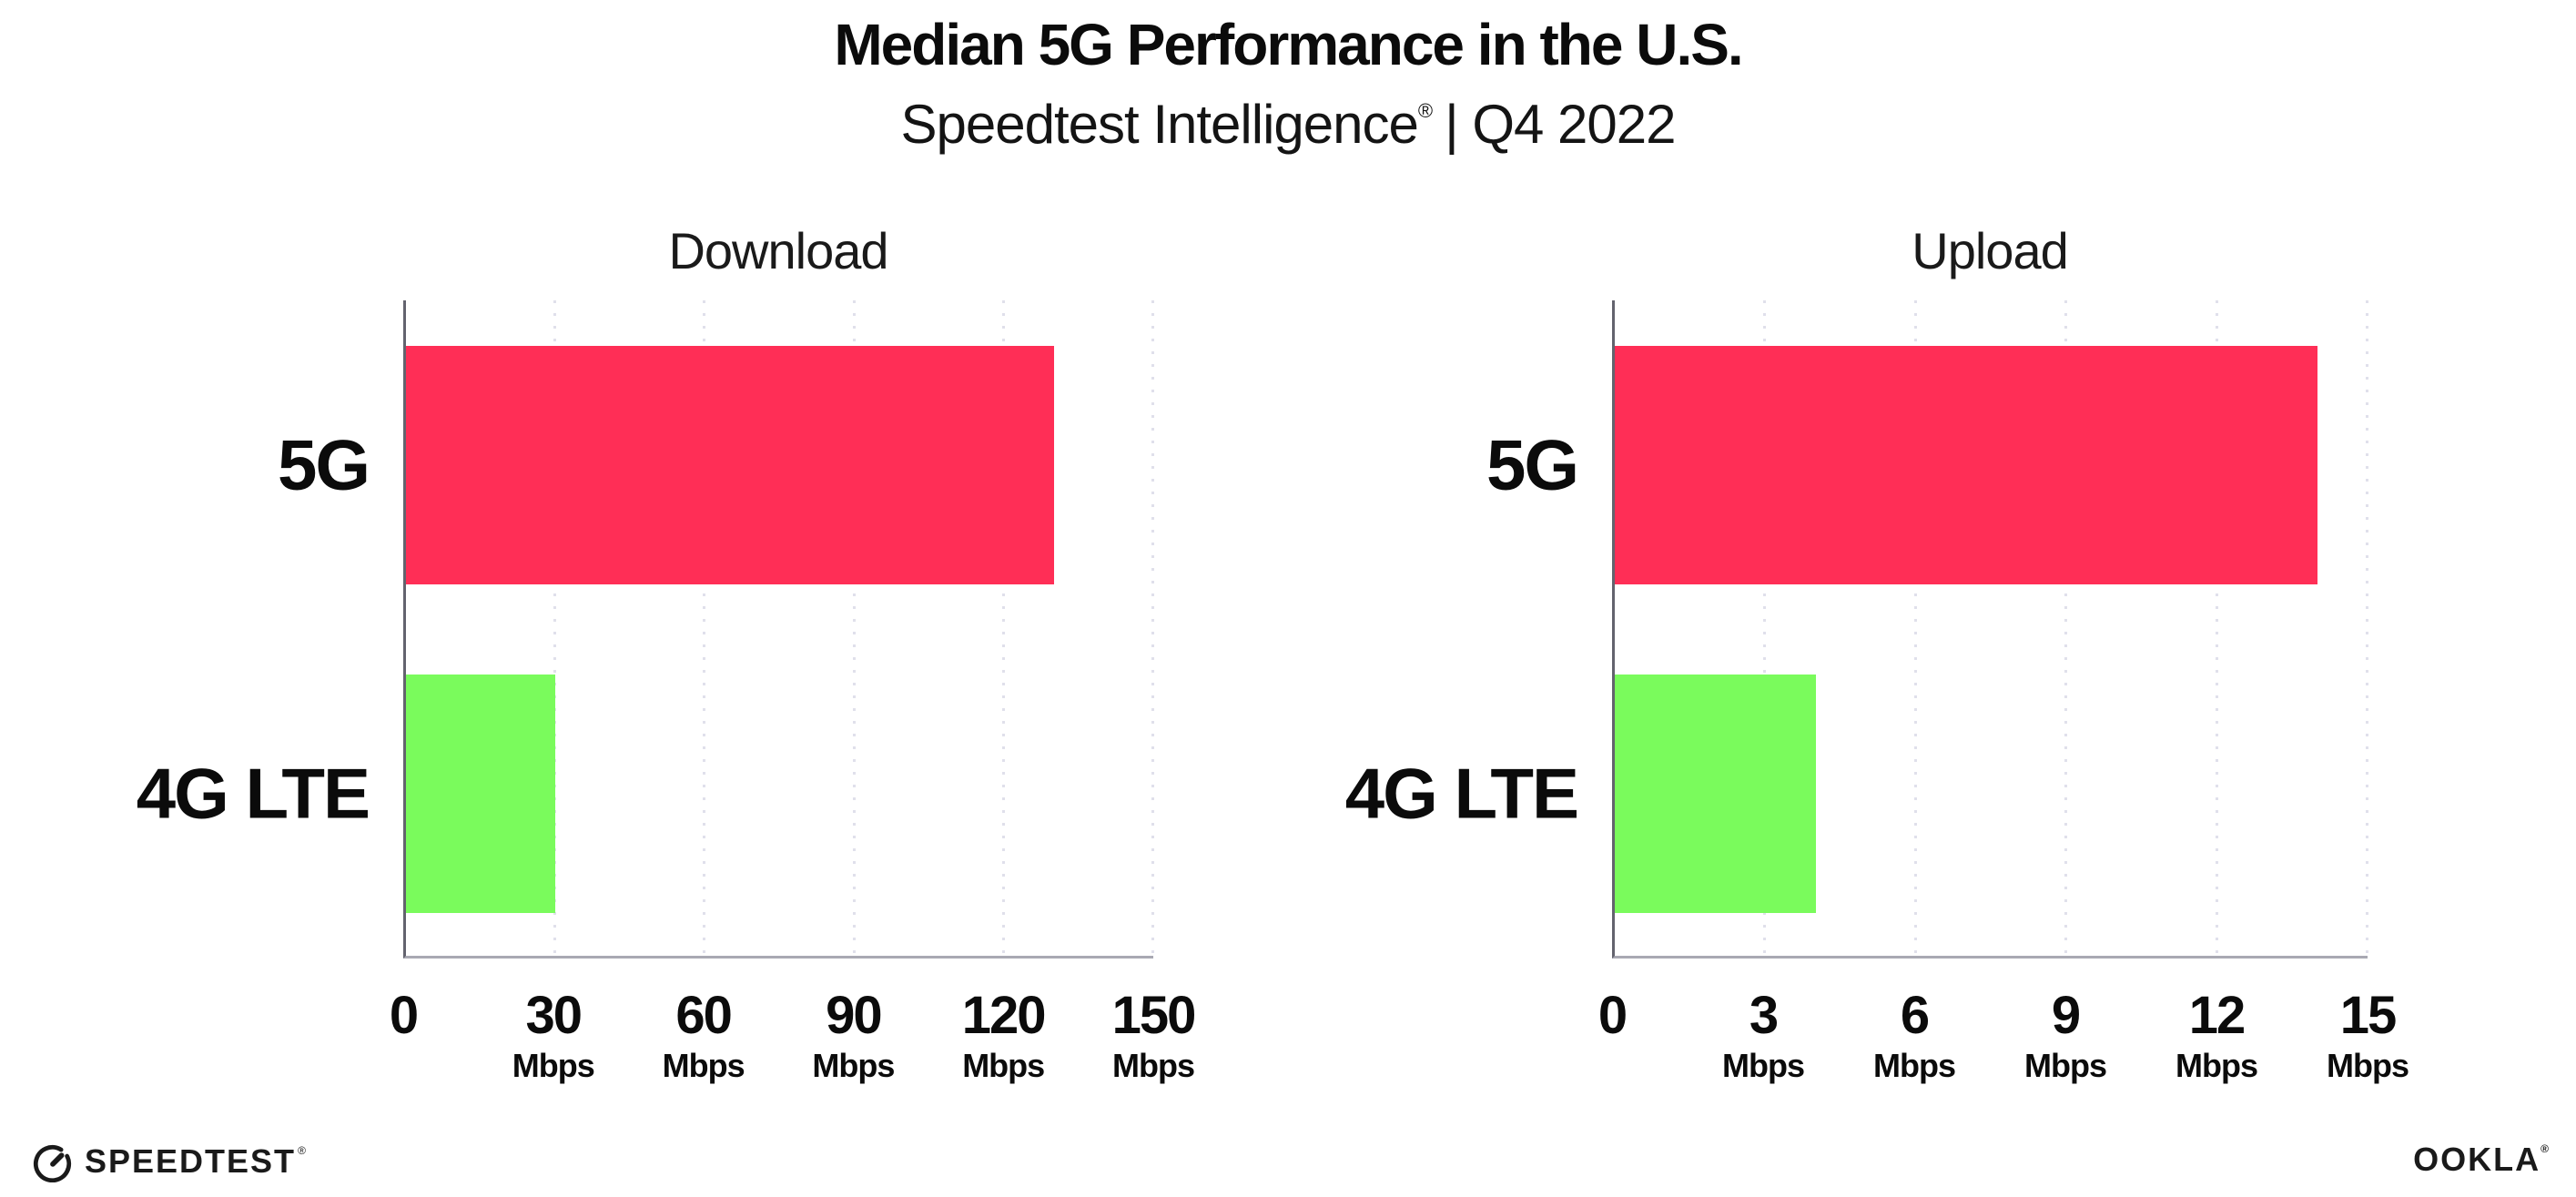 Image resolution: width=2576 pixels, height=1197 pixels. What do you see at coordinates (793, 1027) in the screenshot?
I see `download-x-axis: 0 30 Mbps 60 Mbps 90 Mbps 120 Mbps 150 Mbps` at bounding box center [793, 1027].